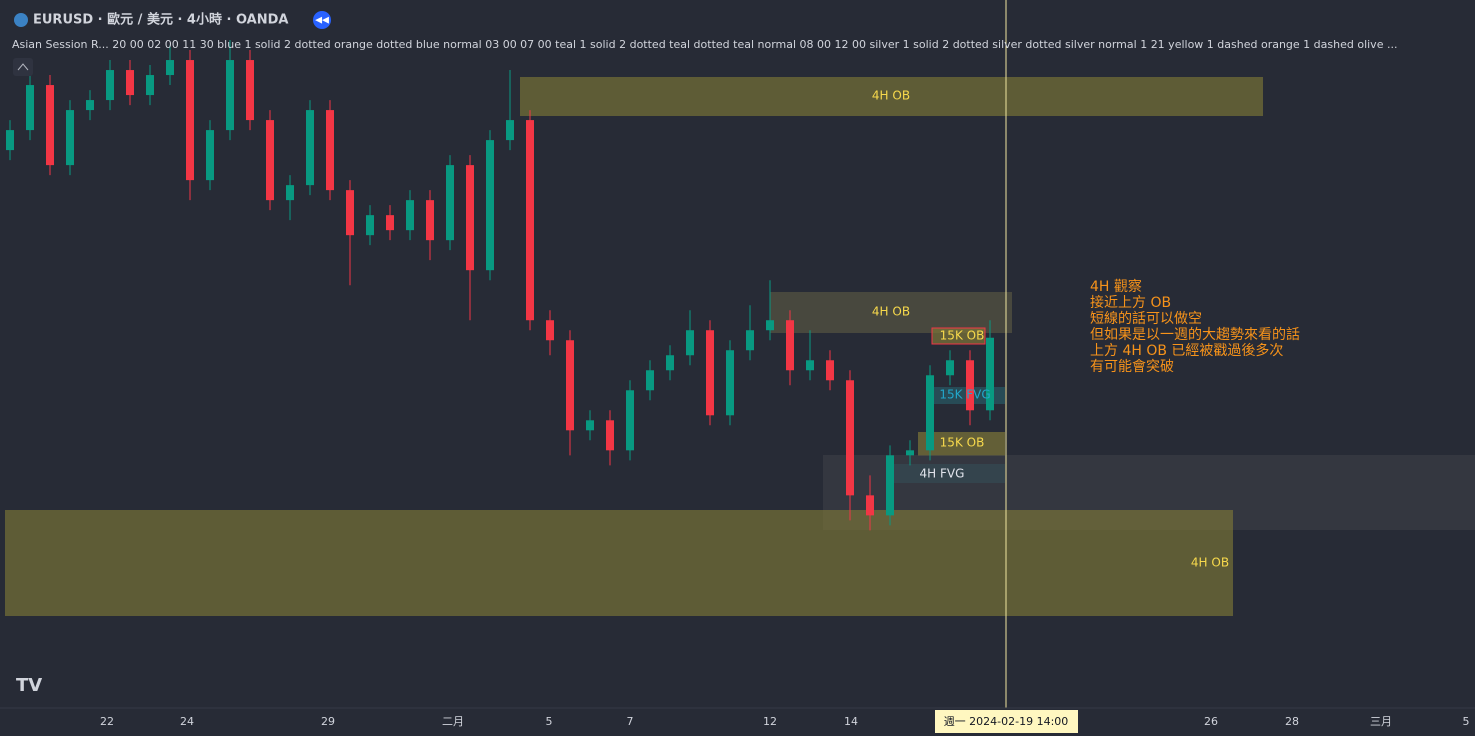 This screenshot has height=736, width=1475. I want to click on x-tick-label: 三月, so click(1381, 721).